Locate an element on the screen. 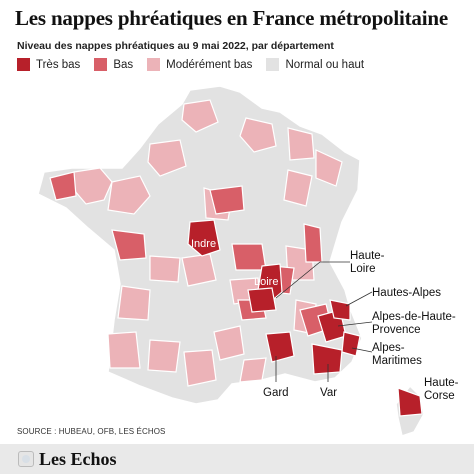 This screenshot has height=474, width=474. les-echos-logo: Les Echos is located at coordinates (67, 459).